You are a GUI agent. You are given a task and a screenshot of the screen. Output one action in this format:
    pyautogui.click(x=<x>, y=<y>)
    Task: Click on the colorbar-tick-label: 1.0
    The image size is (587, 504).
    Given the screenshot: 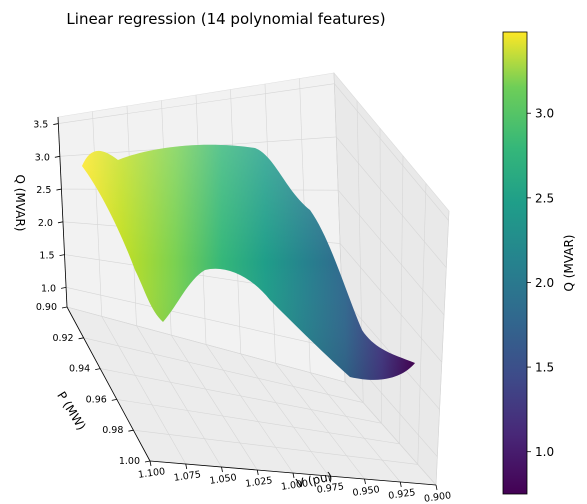 What is the action you would take?
    pyautogui.click(x=544, y=452)
    